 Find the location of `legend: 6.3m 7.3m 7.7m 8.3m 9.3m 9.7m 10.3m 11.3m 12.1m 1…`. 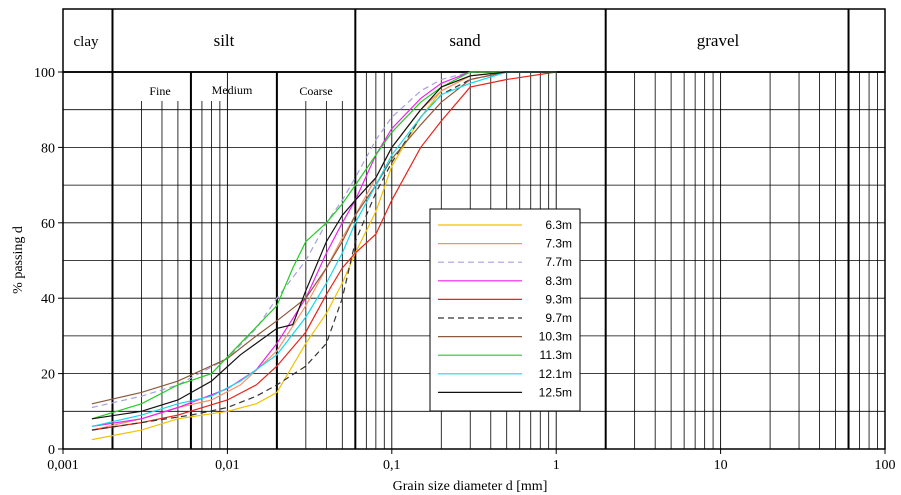

legend: 6.3m 7.3m 7.7m 8.3m 9.3m 9.7m 10.3m 11.3m 12.1m 1… is located at coordinates (505, 310).